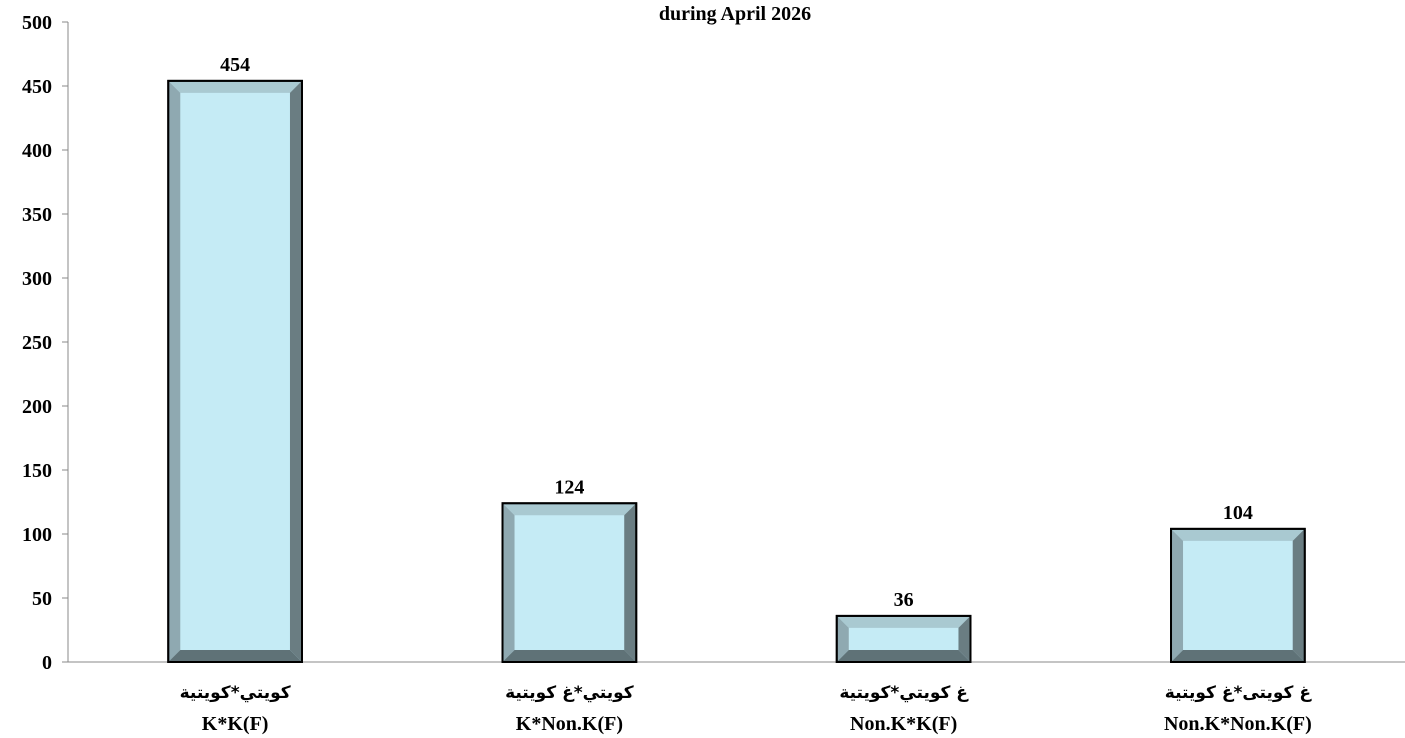 The width and height of the screenshot is (1405, 738). I want to click on y-tick-label: 50, so click(42, 599).